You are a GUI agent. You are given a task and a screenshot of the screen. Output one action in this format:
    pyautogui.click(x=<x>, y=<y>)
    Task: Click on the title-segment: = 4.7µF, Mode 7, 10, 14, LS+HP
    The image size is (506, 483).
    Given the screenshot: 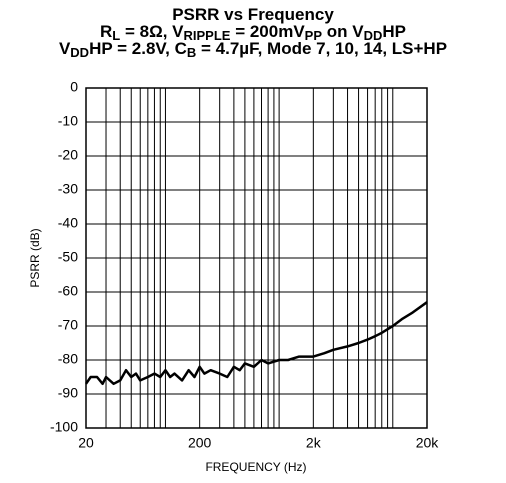 What is the action you would take?
    pyautogui.click(x=321, y=48)
    